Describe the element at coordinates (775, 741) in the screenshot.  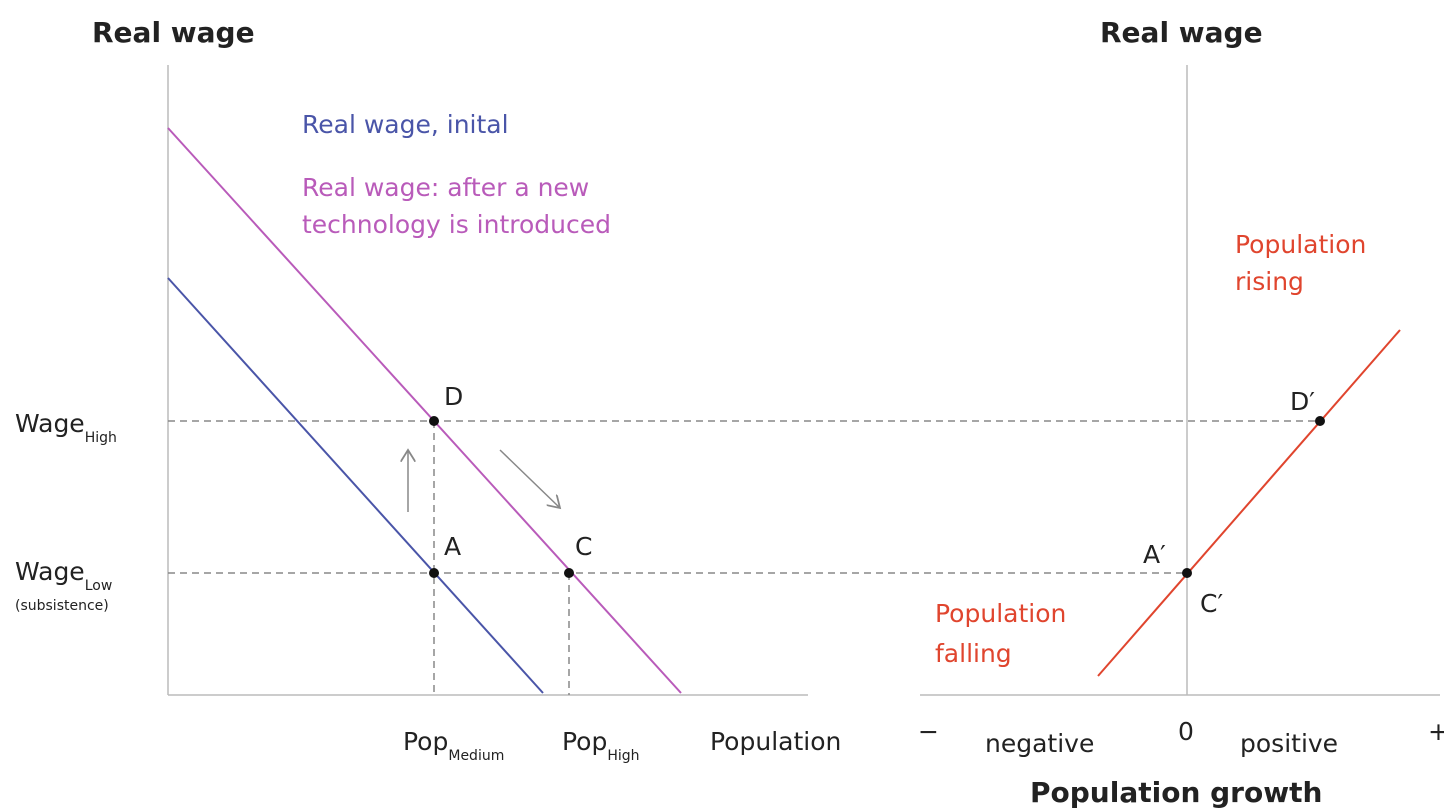
I see `x-label: Population` at that location.